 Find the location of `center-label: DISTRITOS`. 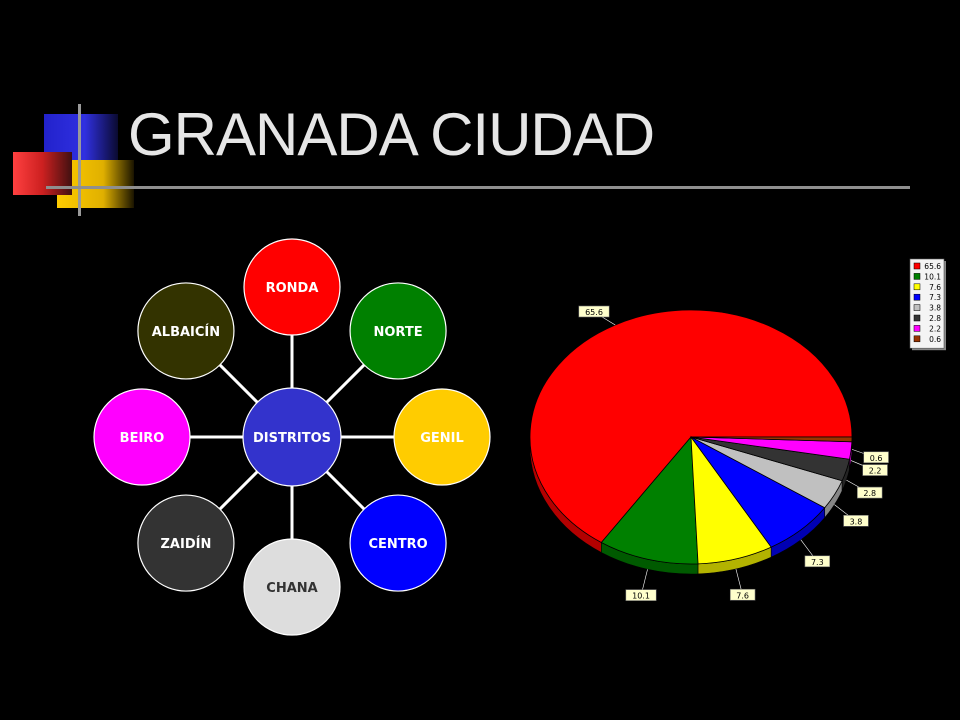

center-label: DISTRITOS is located at coordinates (292, 438).